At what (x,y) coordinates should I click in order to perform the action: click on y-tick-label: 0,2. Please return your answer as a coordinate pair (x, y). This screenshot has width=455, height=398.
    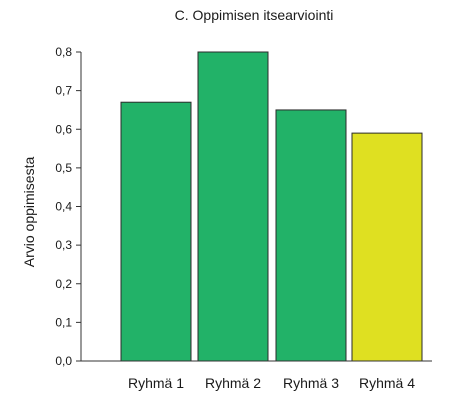
    Looking at the image, I should click on (63, 284).